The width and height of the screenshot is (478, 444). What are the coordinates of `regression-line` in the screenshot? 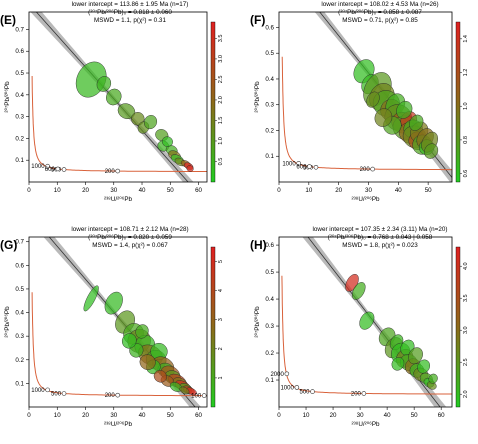 It's located at (374, 322).